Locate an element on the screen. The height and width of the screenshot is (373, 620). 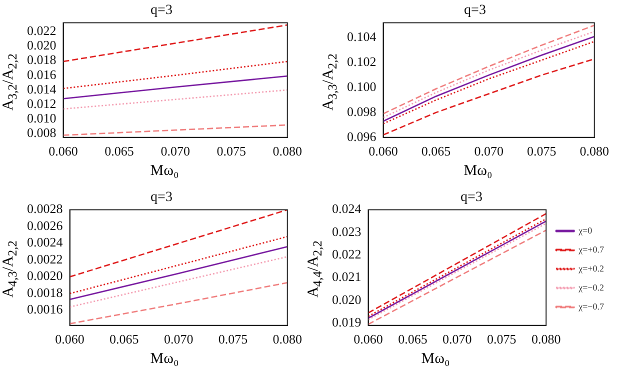
y-tick-label: 0.0024 is located at coordinates (45, 242).